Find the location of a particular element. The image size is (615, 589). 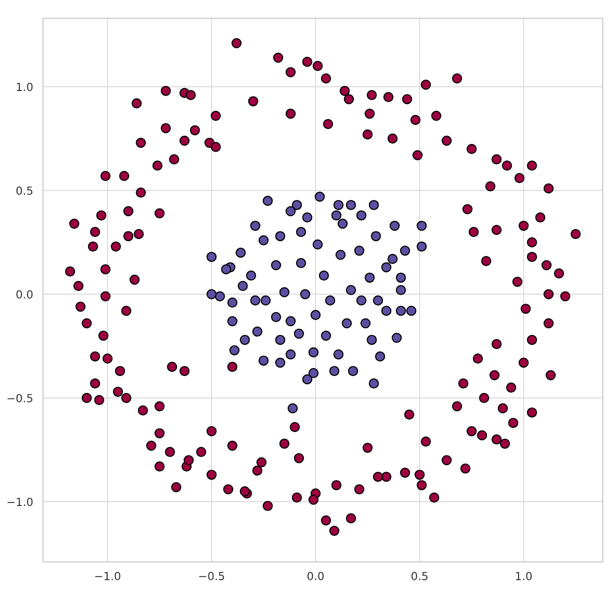

y-tick-label: −0.5 is located at coordinates (20, 398).